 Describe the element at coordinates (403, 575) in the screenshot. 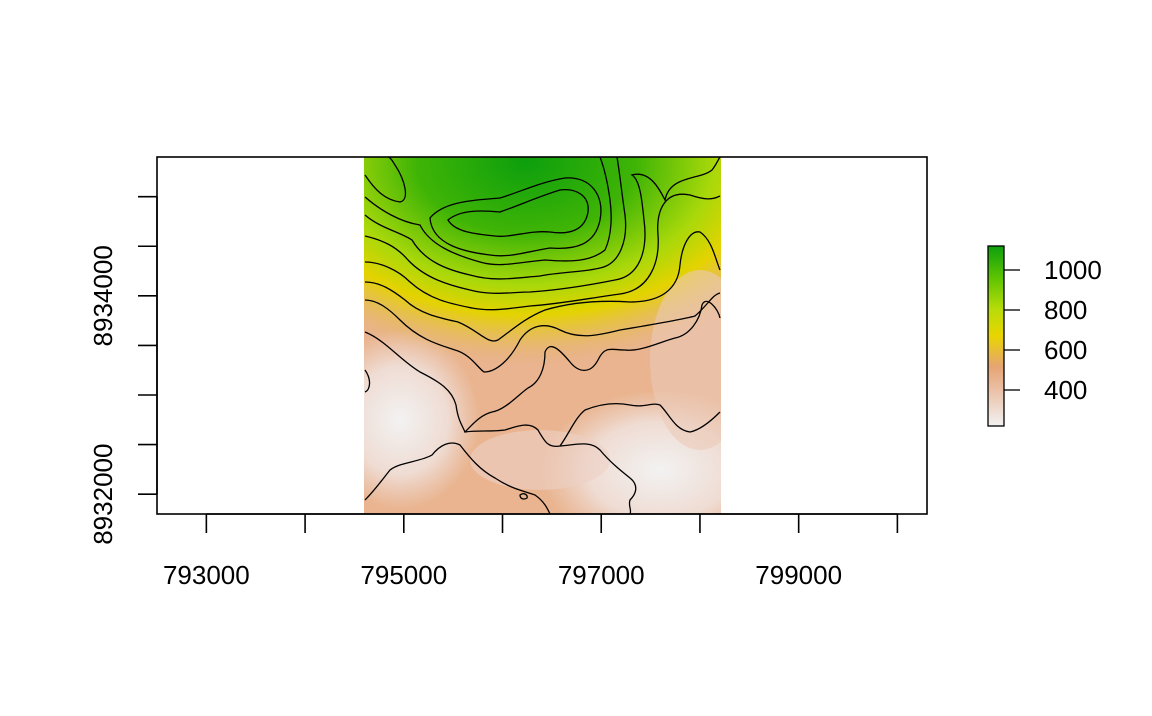

I see `x-tick-label: 795000` at that location.